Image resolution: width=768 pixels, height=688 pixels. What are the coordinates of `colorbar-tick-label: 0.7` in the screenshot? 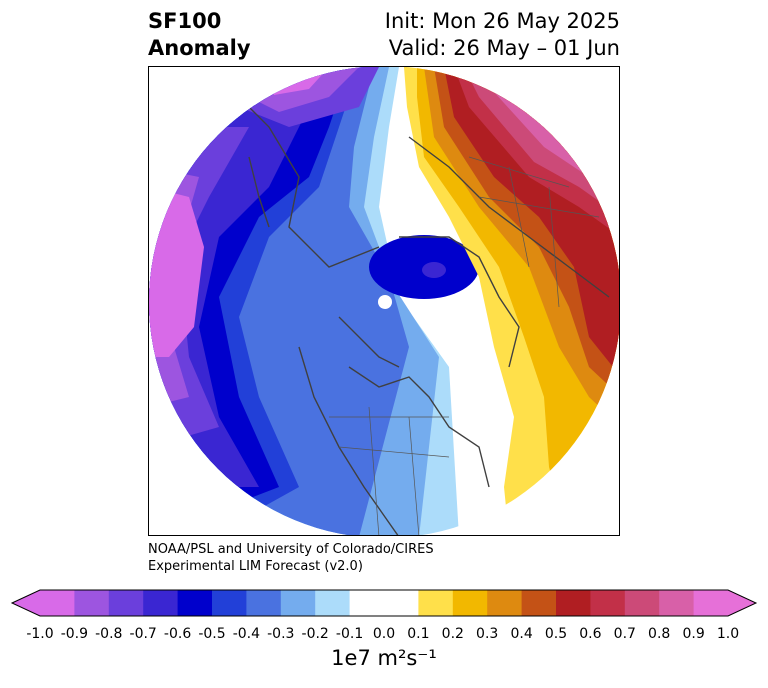 It's located at (624, 634).